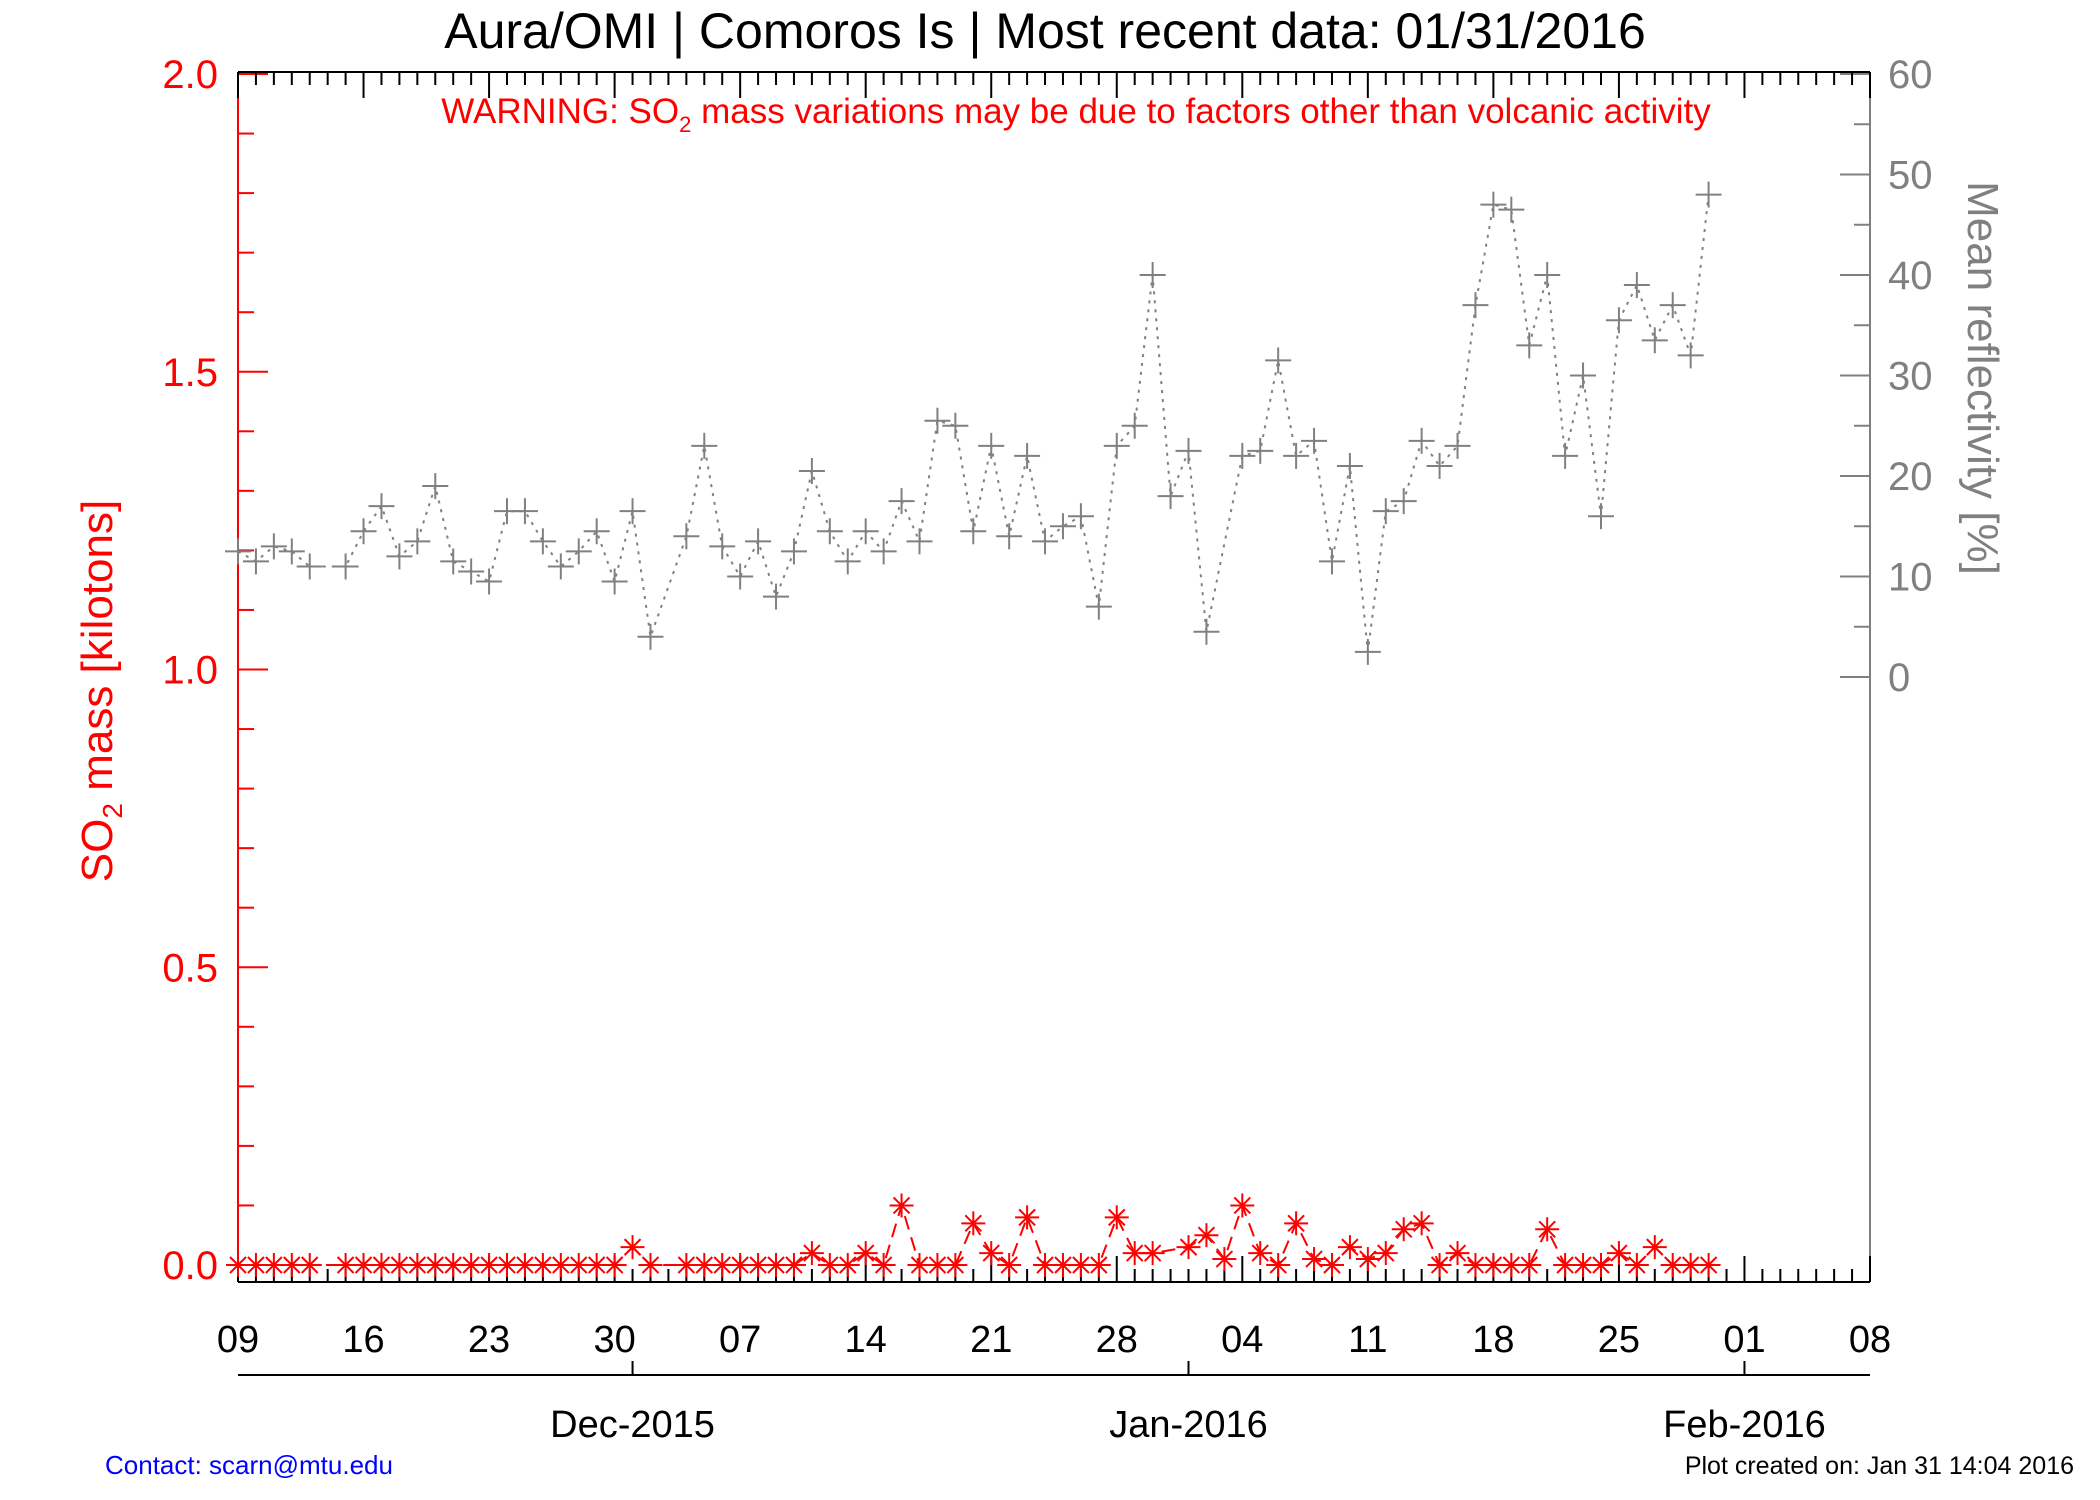 The image size is (2100, 1500). I want to click on x-tick-label: 07, so click(740, 1340).